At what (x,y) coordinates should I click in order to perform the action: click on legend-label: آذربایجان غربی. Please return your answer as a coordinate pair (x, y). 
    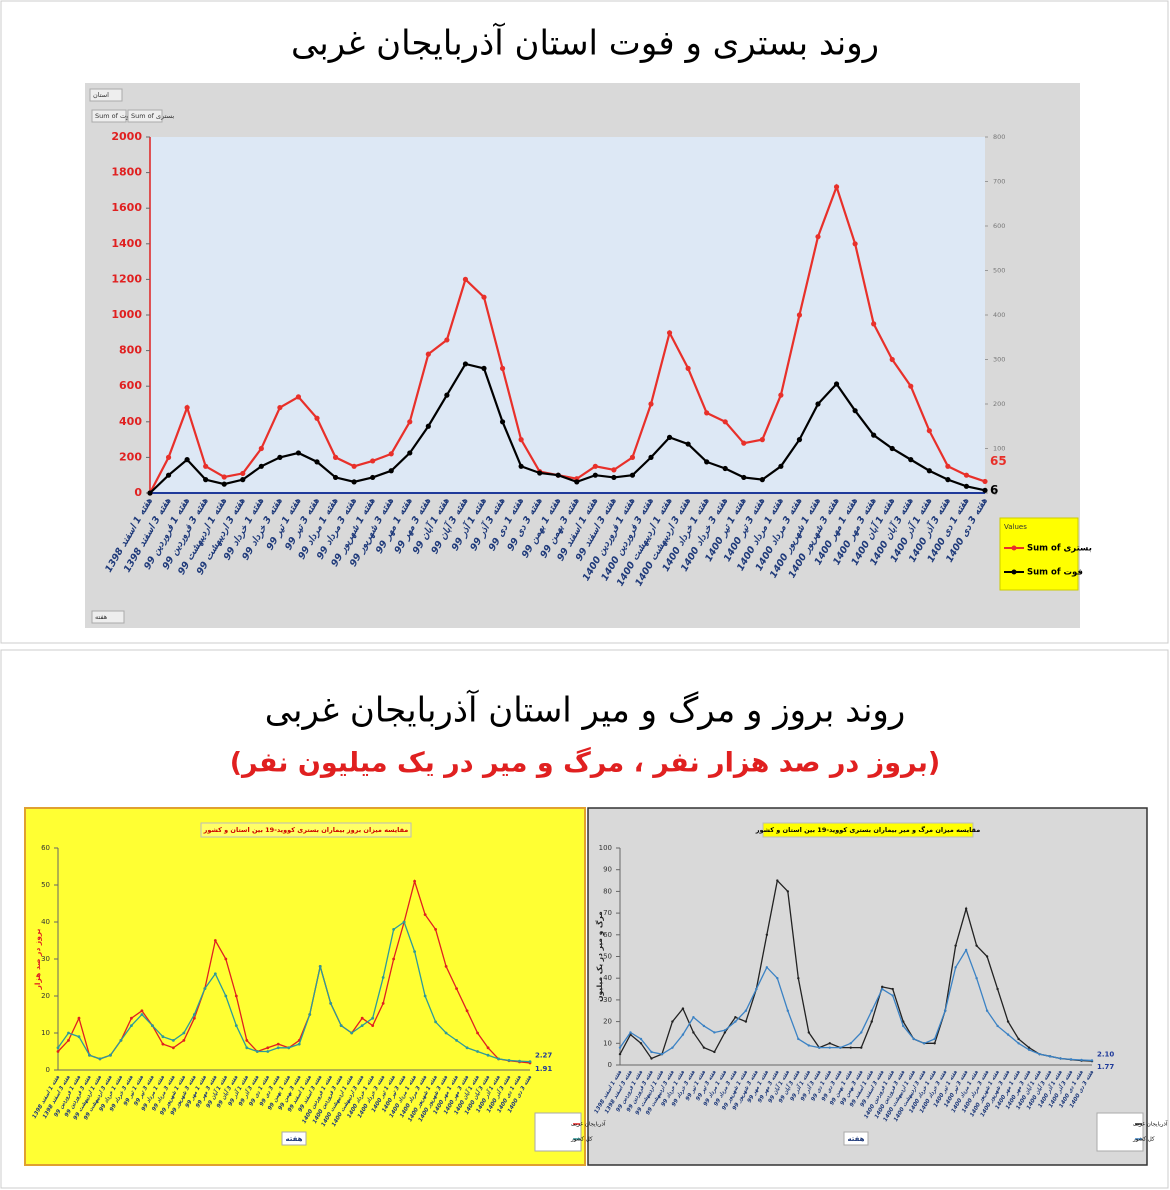
    Looking at the image, I should click on (588, 1124).